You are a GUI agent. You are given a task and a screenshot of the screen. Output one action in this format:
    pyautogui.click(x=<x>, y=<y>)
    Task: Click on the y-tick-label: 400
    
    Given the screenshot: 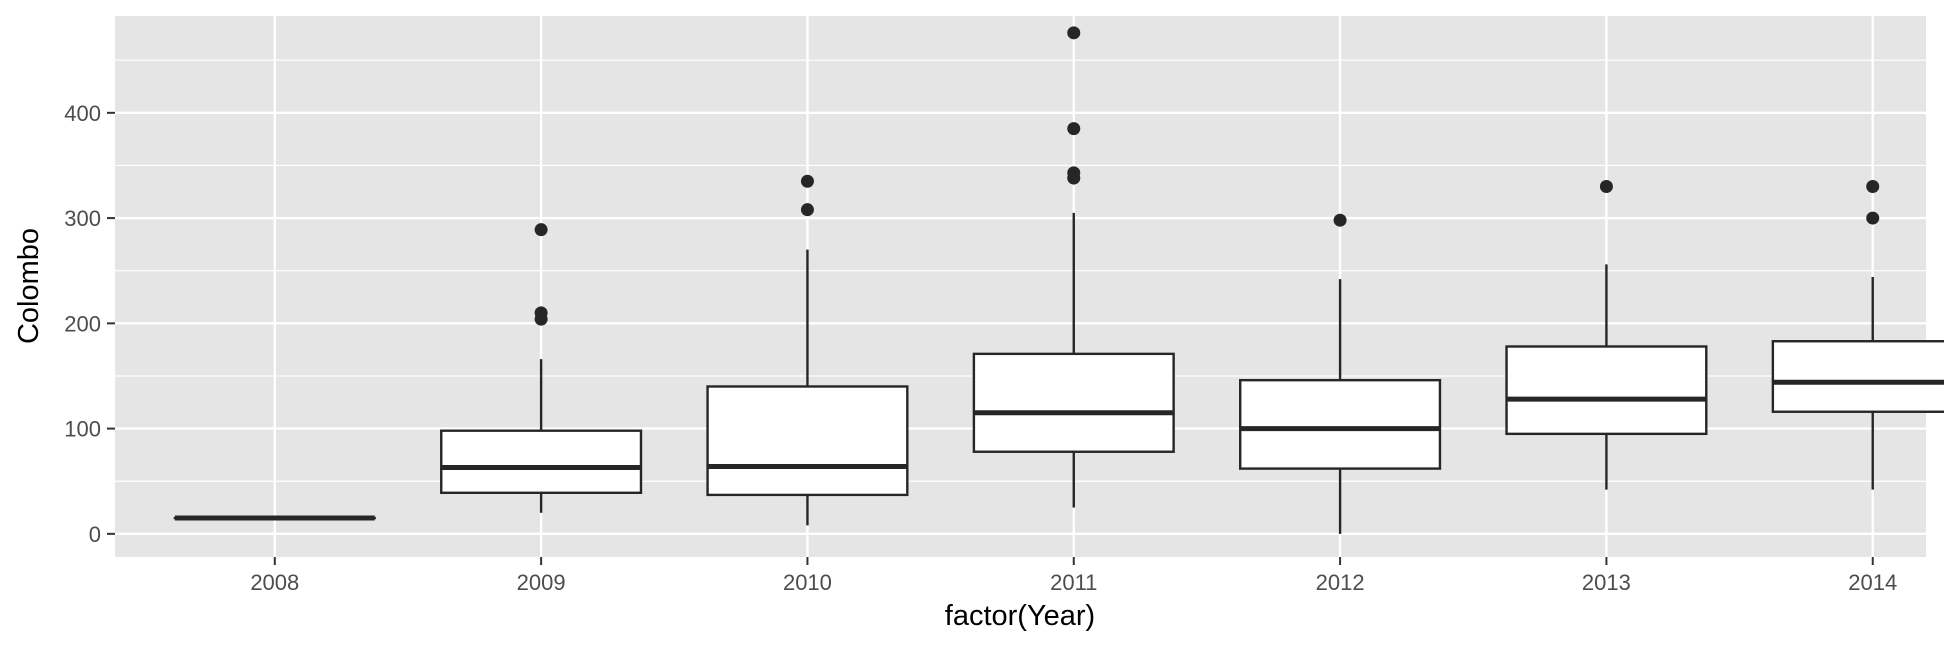 What is the action you would take?
    pyautogui.click(x=82, y=113)
    